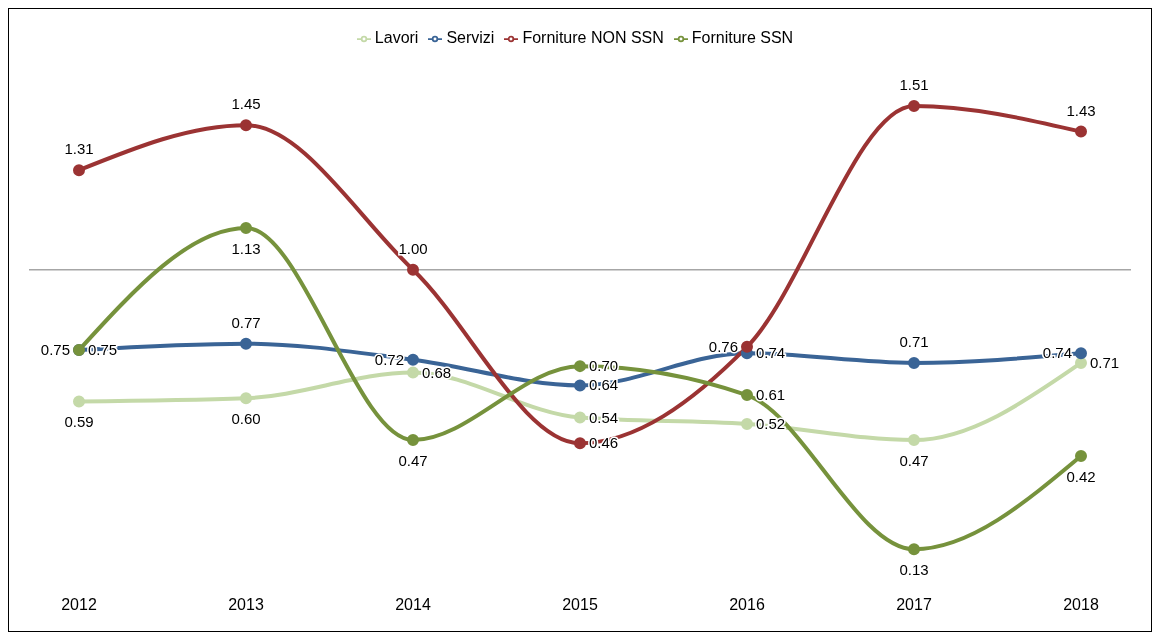  What do you see at coordinates (1081, 110) in the screenshot?
I see `data-label: 1.43` at bounding box center [1081, 110].